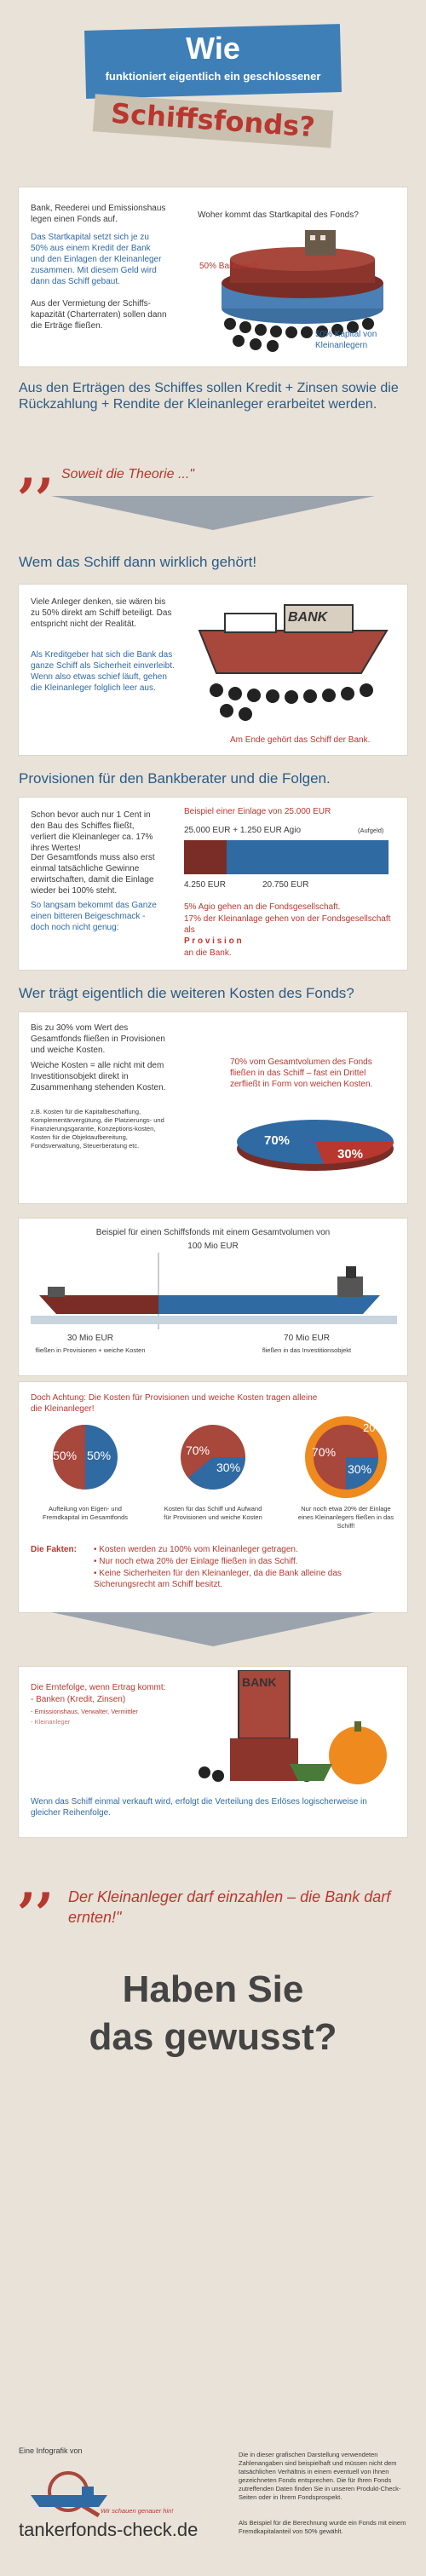 The image size is (426, 2576). I want to click on harvest-item2: - Emissionshaus, Verwalter, Vermittler, so click(84, 1711).